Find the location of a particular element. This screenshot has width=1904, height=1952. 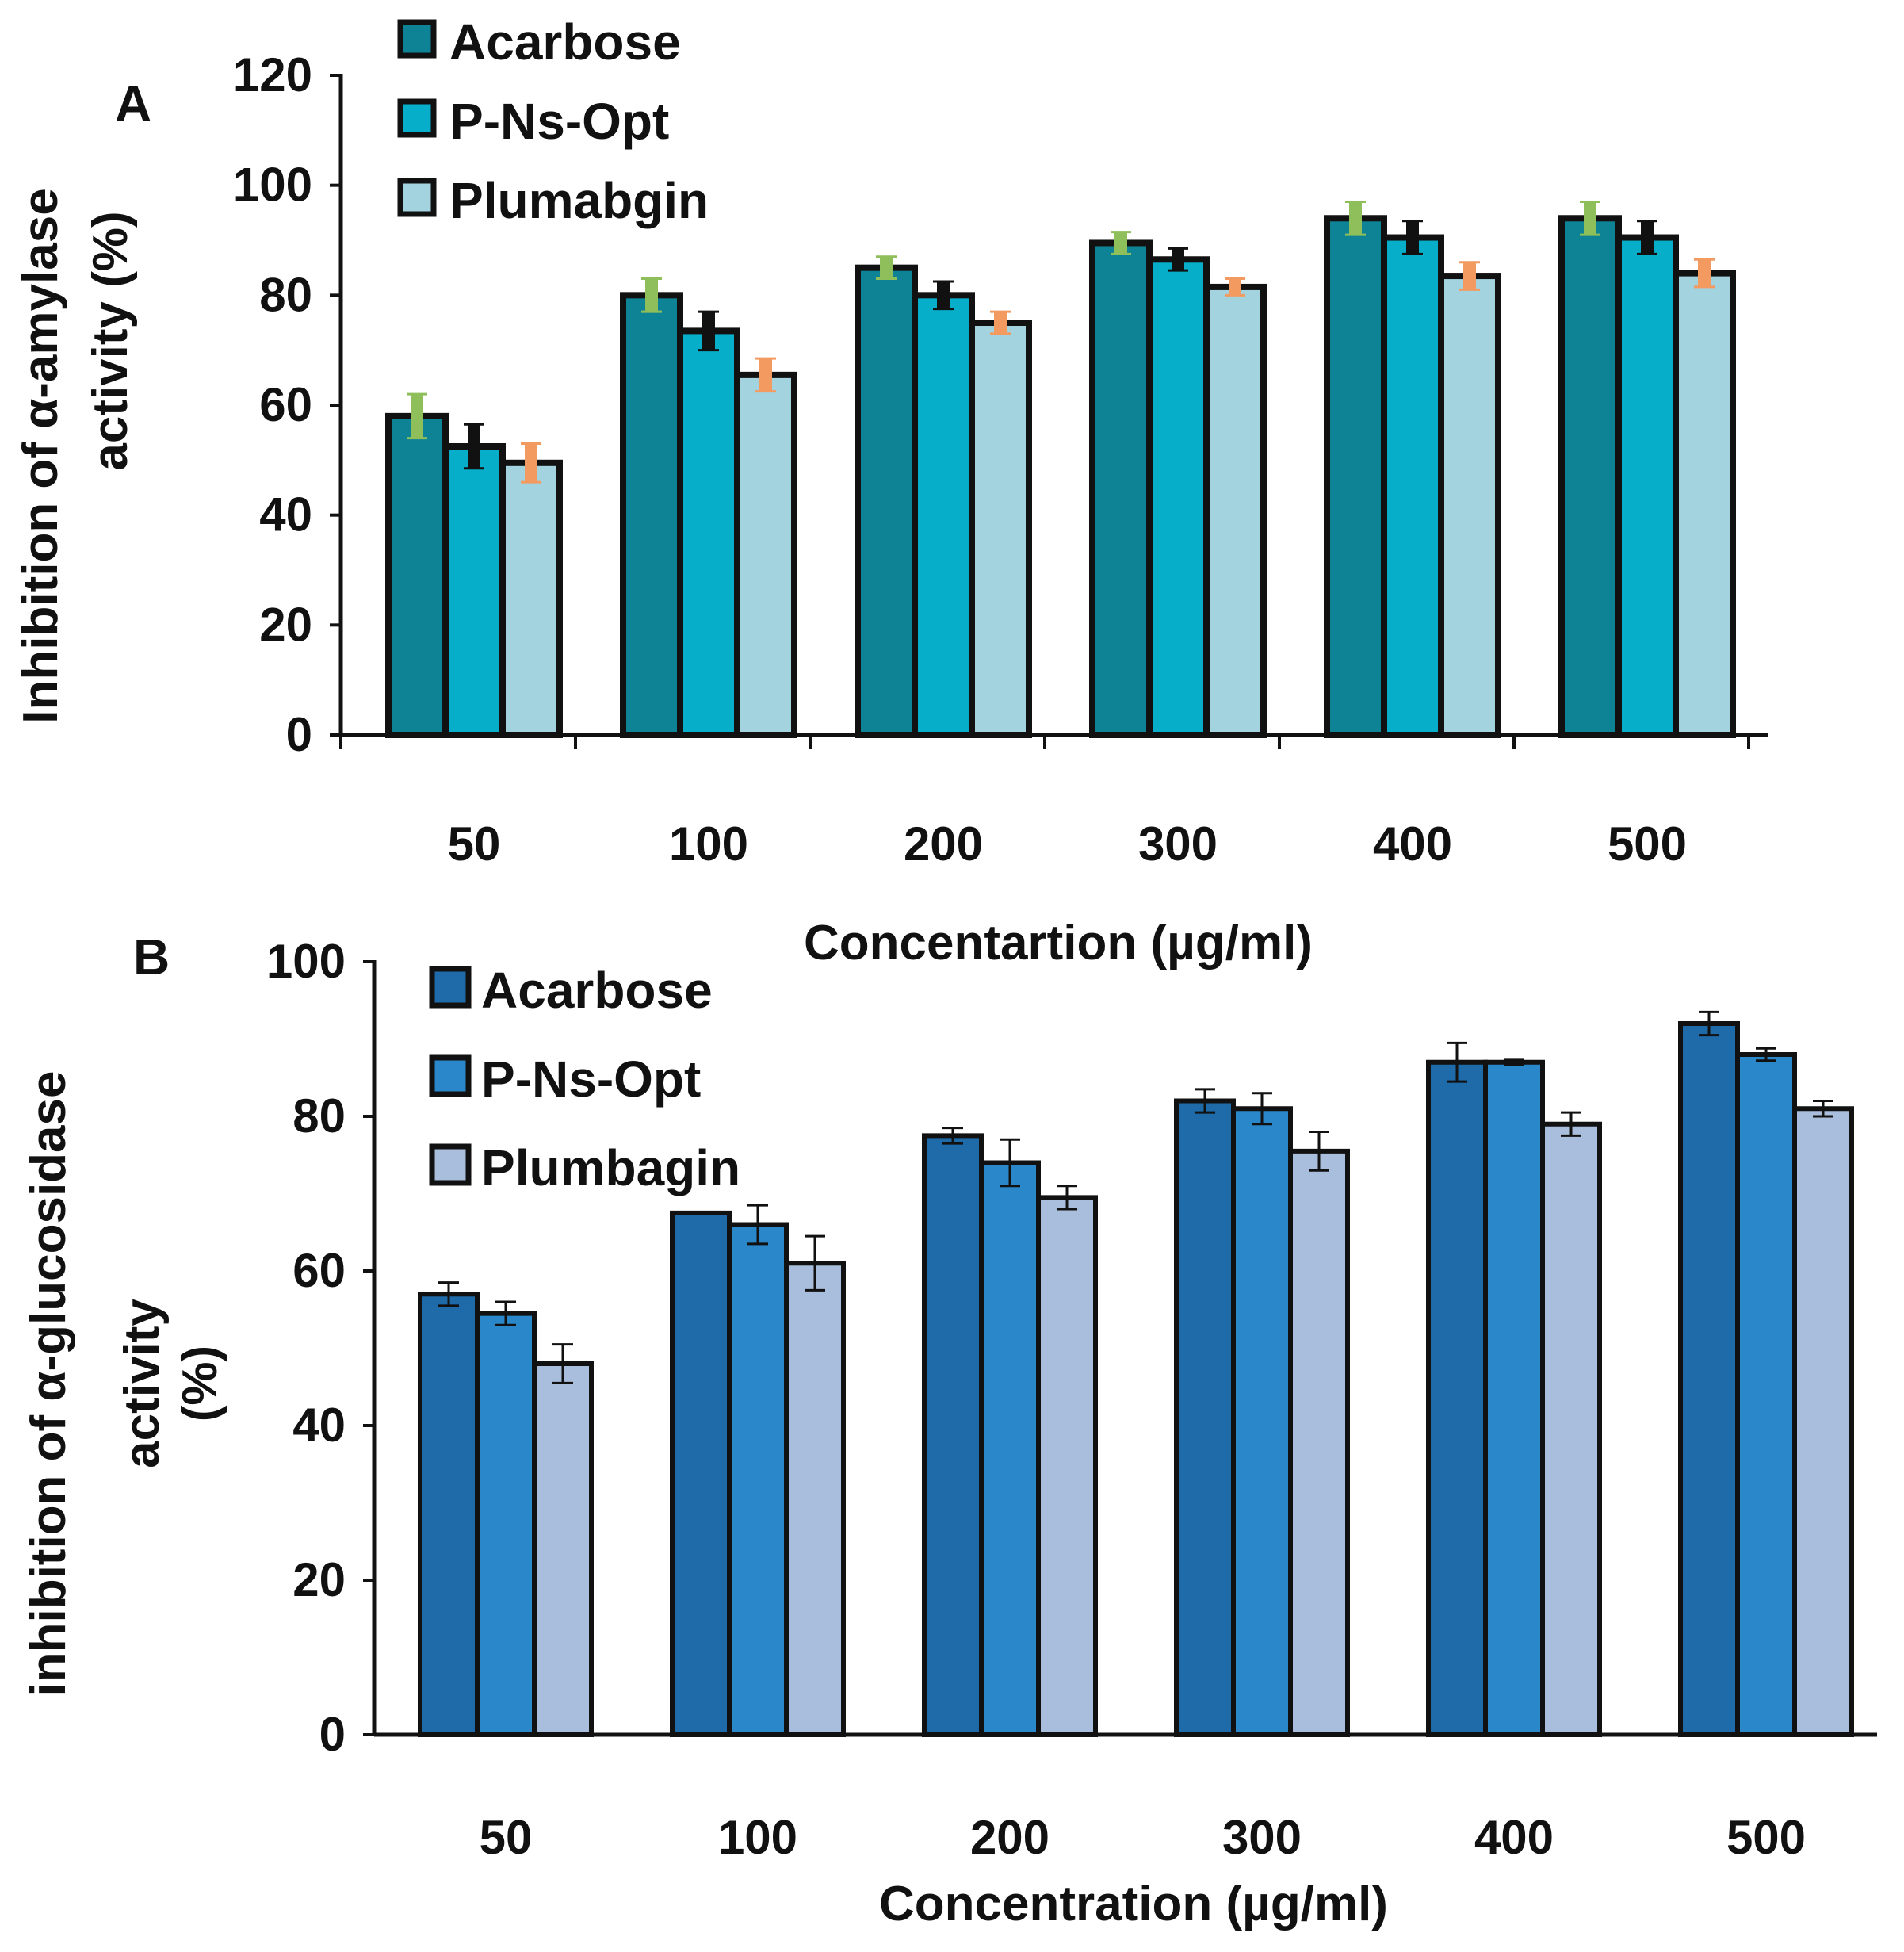

chart-a-x-tick-label: 500 is located at coordinates (1647, 844).